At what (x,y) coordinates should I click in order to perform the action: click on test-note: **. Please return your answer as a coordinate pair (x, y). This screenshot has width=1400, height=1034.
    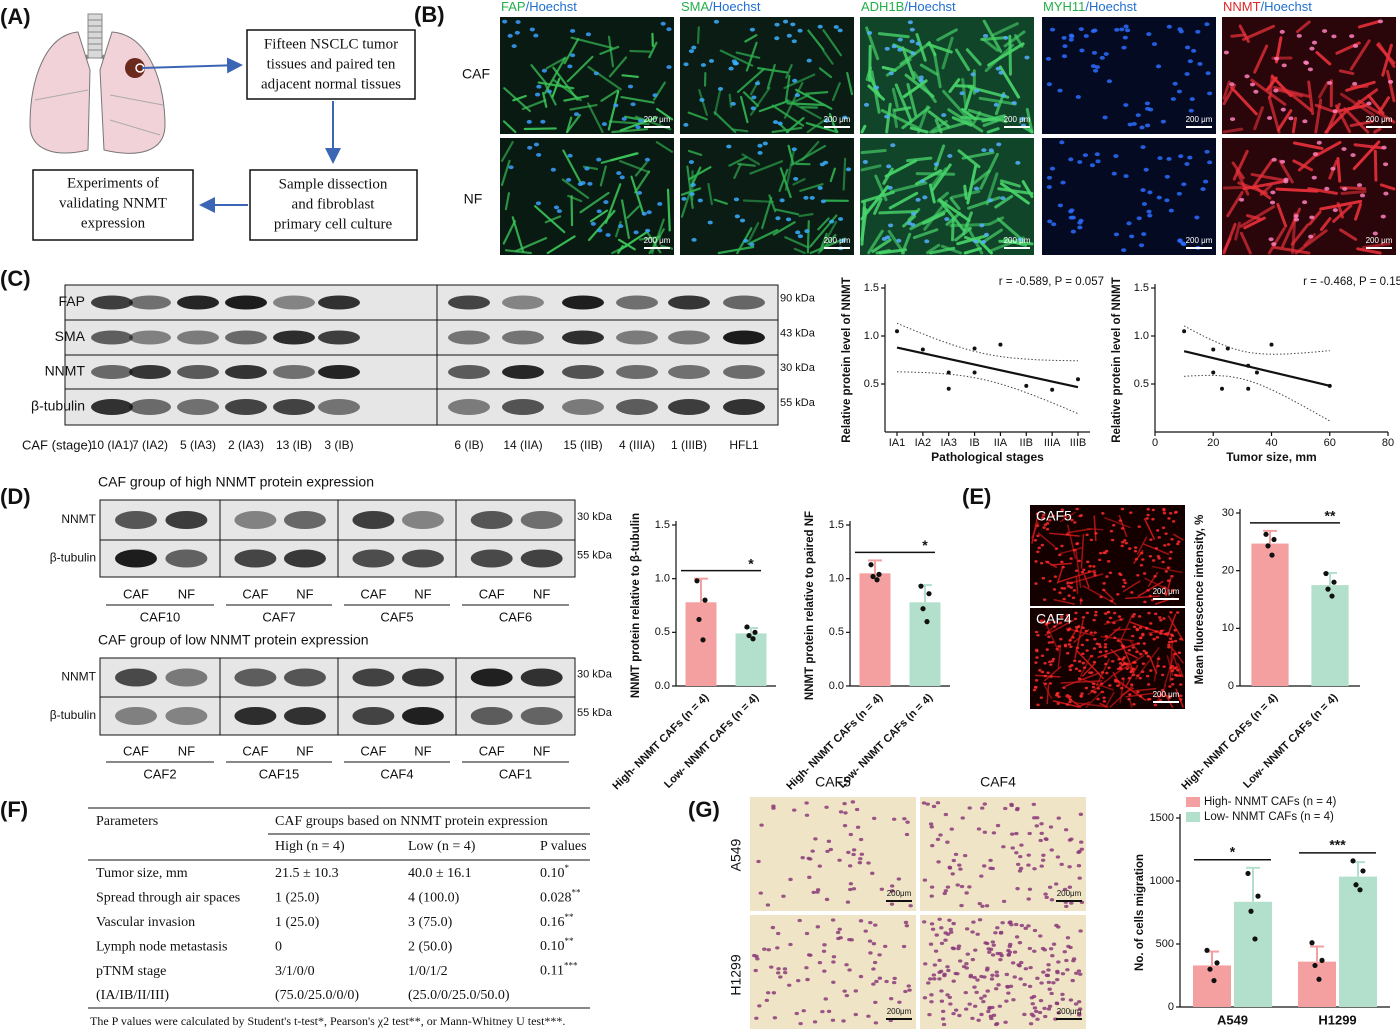
    Looking at the image, I should click on (577, 892).